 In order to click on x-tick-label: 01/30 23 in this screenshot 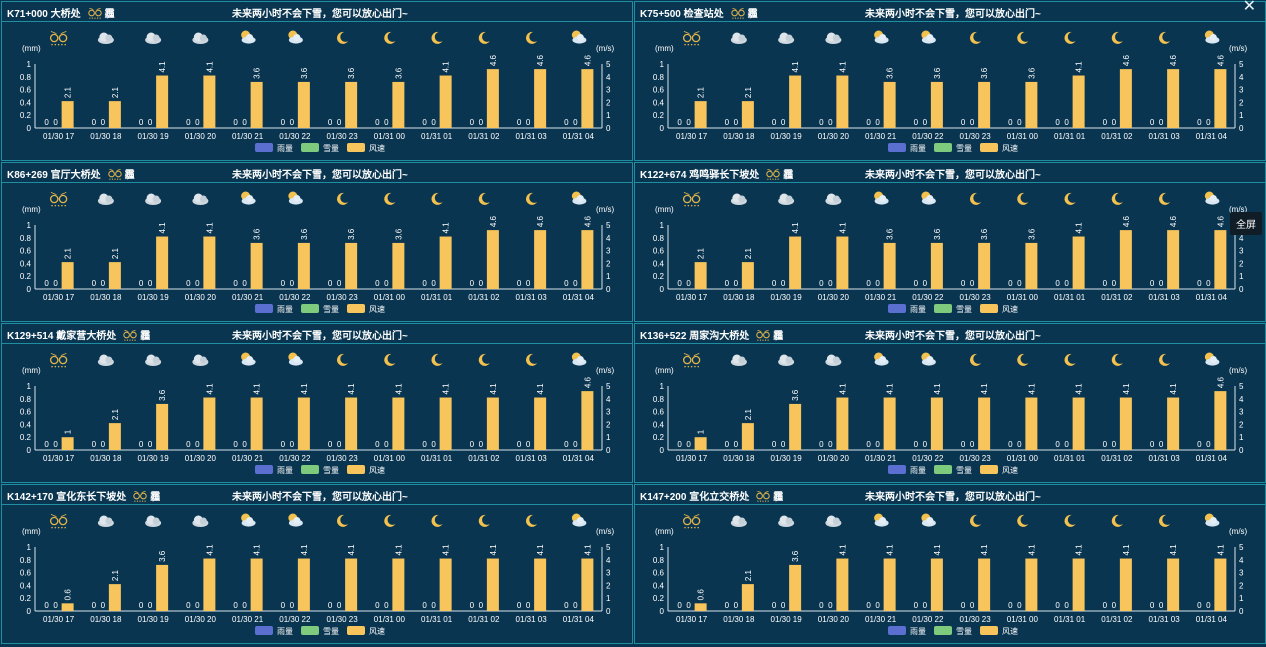, I will do `click(343, 297)`.